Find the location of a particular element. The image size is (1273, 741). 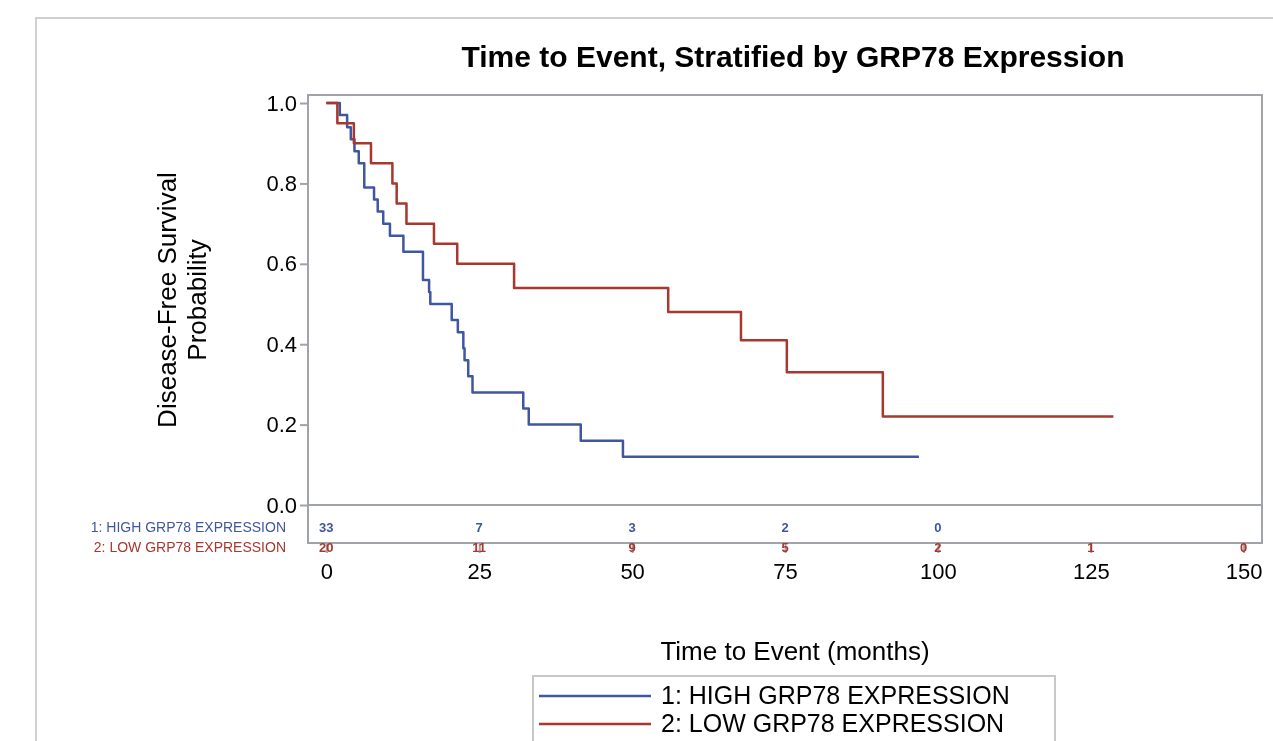

x-tick-label: 50 is located at coordinates (632, 571).